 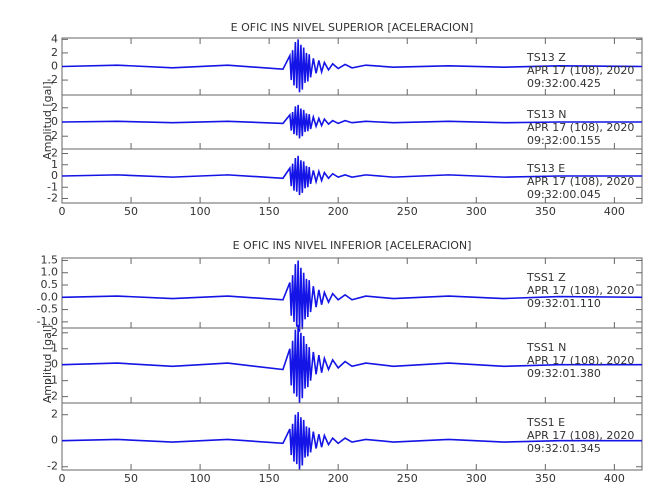 What do you see at coordinates (47, 321) in the screenshot?
I see `y-tick-label: -1.0` at bounding box center [47, 321].